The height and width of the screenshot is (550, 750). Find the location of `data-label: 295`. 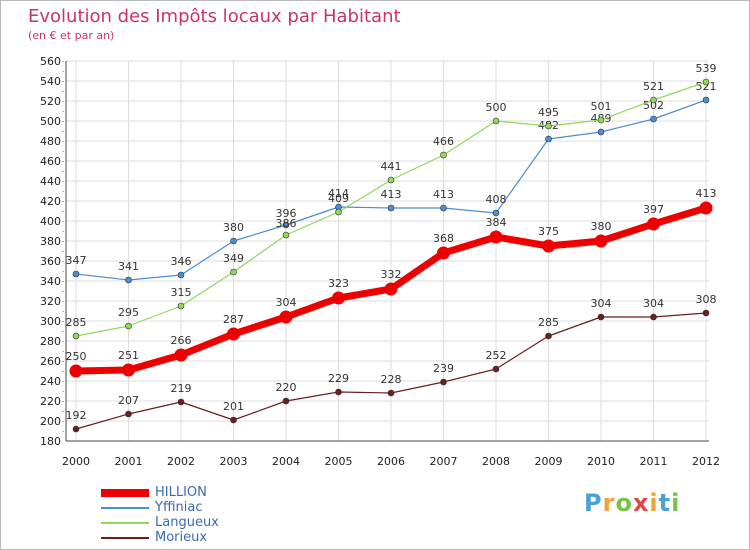

data-label: 295 is located at coordinates (128, 312).